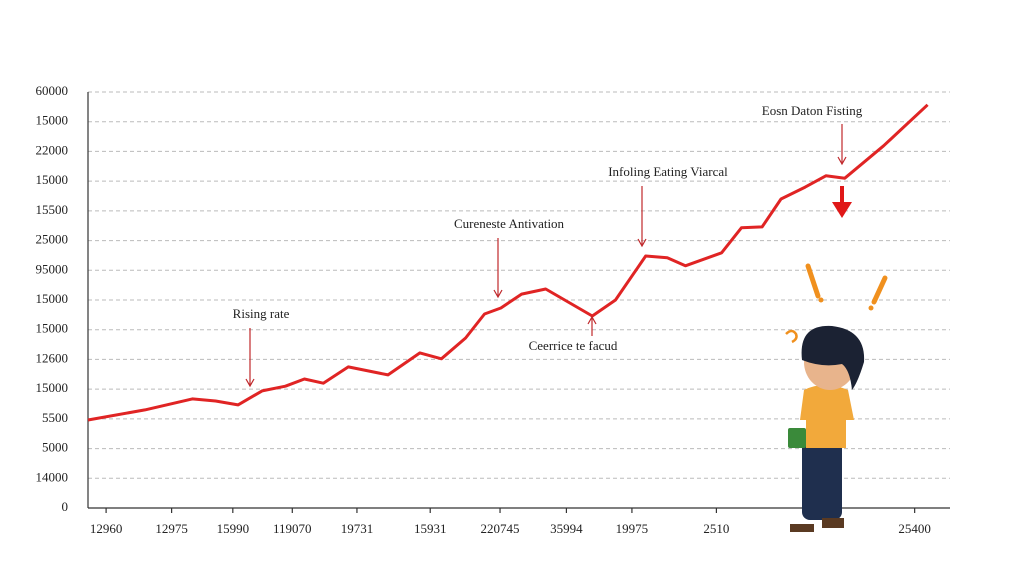 This screenshot has width=1024, height=576. Describe the element at coordinates (55, 447) in the screenshot. I see `y-tick-label: 5000` at that location.